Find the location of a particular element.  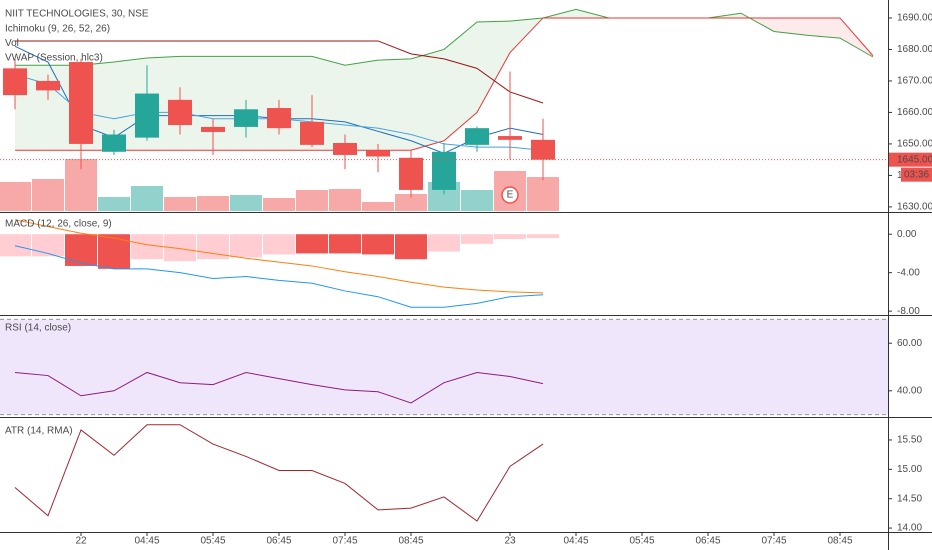

ichimoku-span-a is located at coordinates (444, 37).